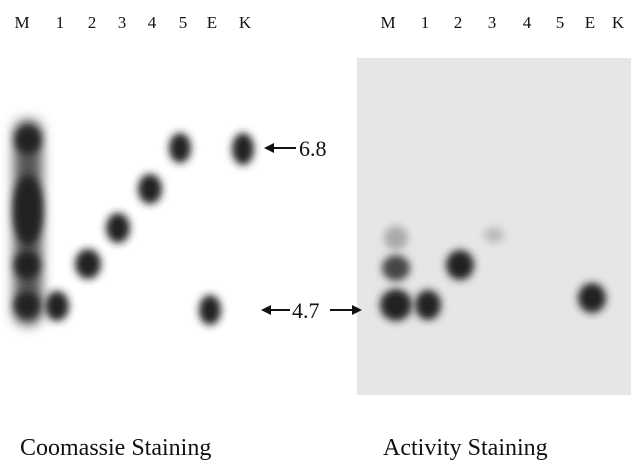 The image size is (631, 462). What do you see at coordinates (465, 448) in the screenshot?
I see `panel-caption: Activity Staining` at bounding box center [465, 448].